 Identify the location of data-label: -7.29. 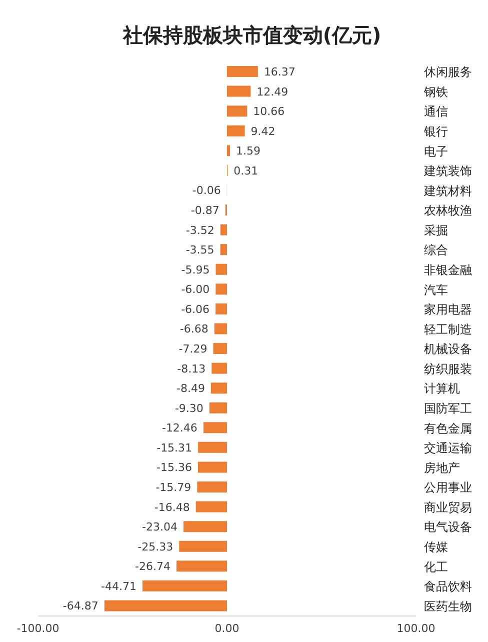
(193, 349).